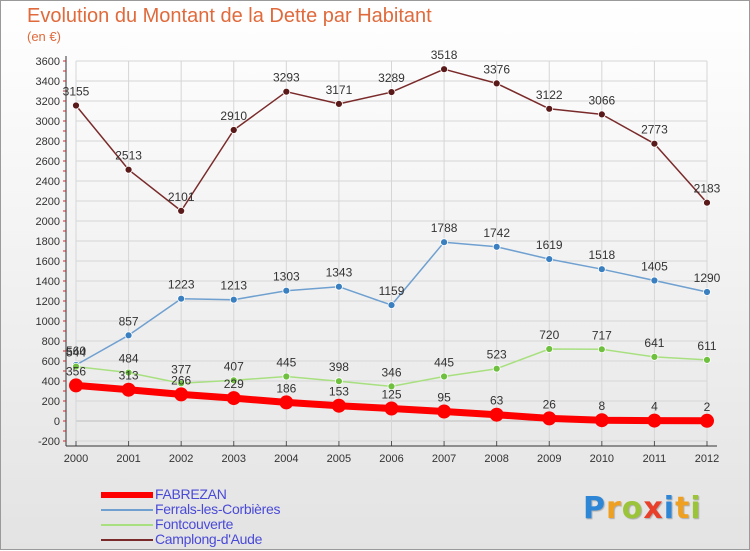  What do you see at coordinates (51, 402) in the screenshot?
I see `y-tick-label: 200` at bounding box center [51, 402].